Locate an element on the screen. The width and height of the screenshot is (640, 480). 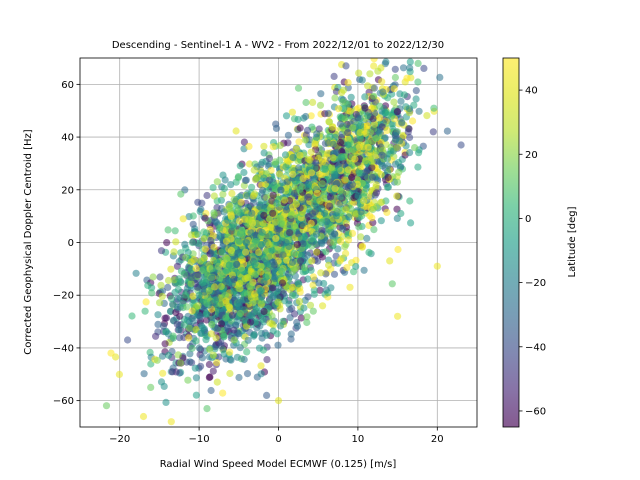
colorbar-tick-label: −60 is located at coordinates (535, 411).